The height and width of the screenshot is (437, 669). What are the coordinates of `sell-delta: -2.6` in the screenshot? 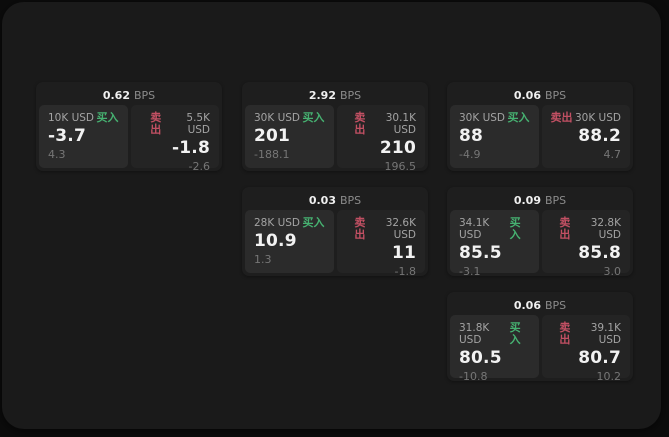 It's located at (199, 166).